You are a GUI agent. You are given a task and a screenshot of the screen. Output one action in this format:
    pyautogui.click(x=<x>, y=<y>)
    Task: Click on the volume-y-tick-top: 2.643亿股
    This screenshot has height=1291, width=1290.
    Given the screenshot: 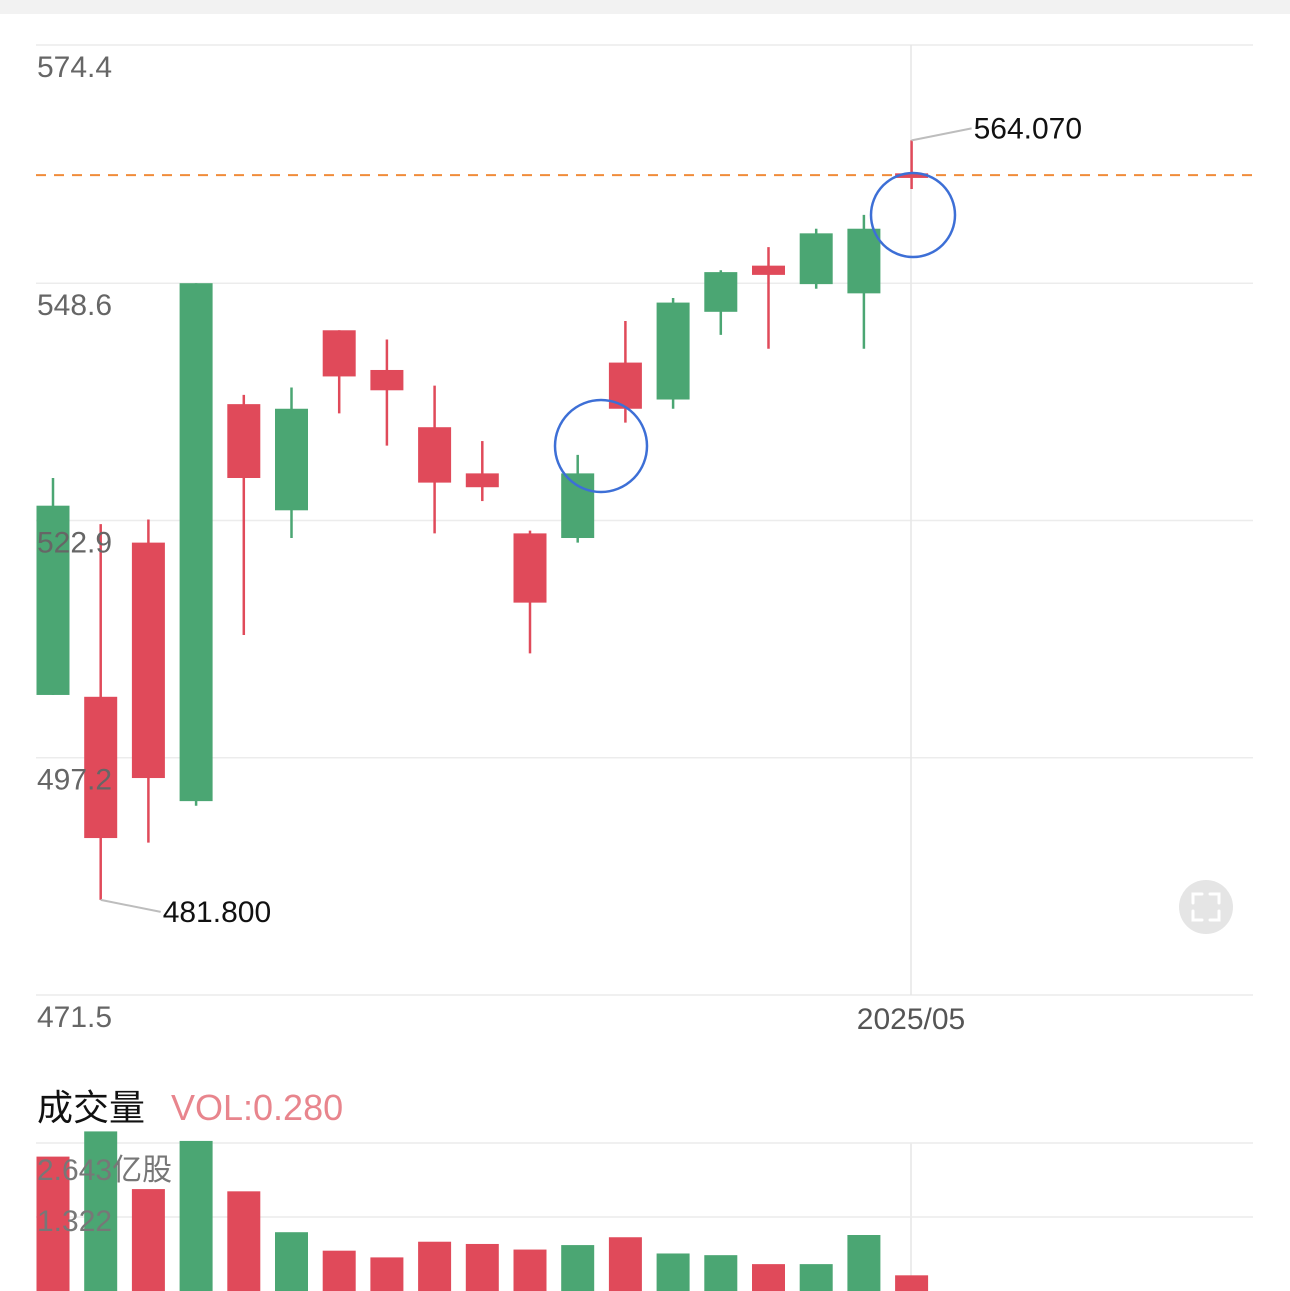 What is the action you would take?
    pyautogui.click(x=104, y=1170)
    